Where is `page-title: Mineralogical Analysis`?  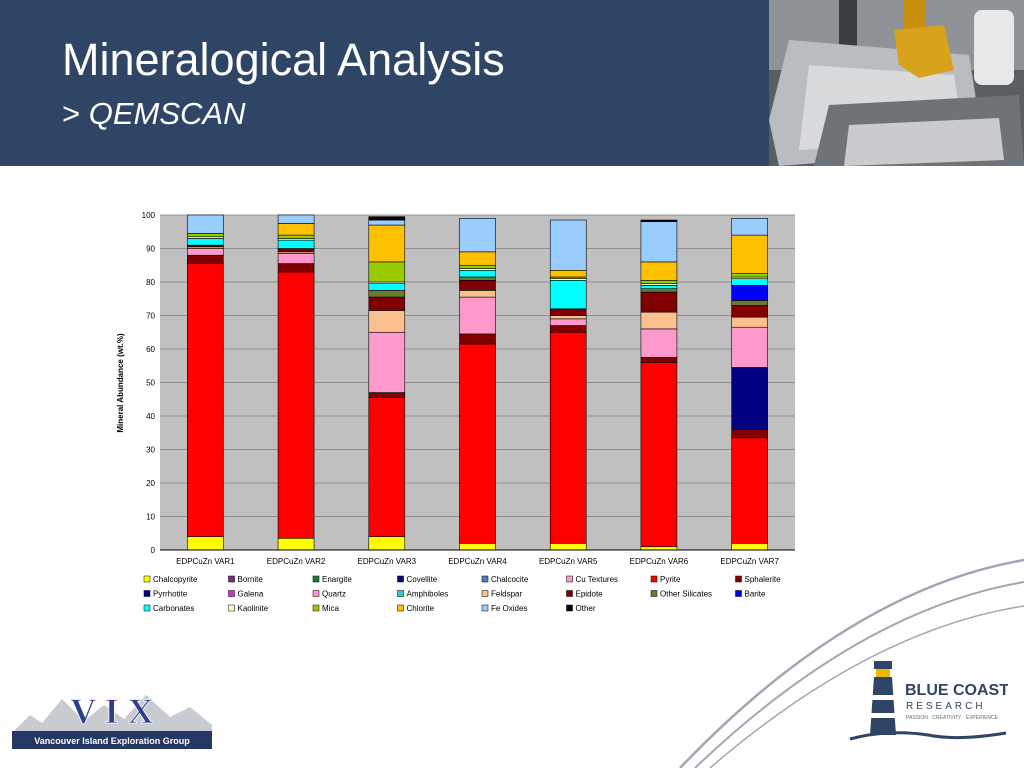 page-title: Mineralogical Analysis is located at coordinates (283, 59).